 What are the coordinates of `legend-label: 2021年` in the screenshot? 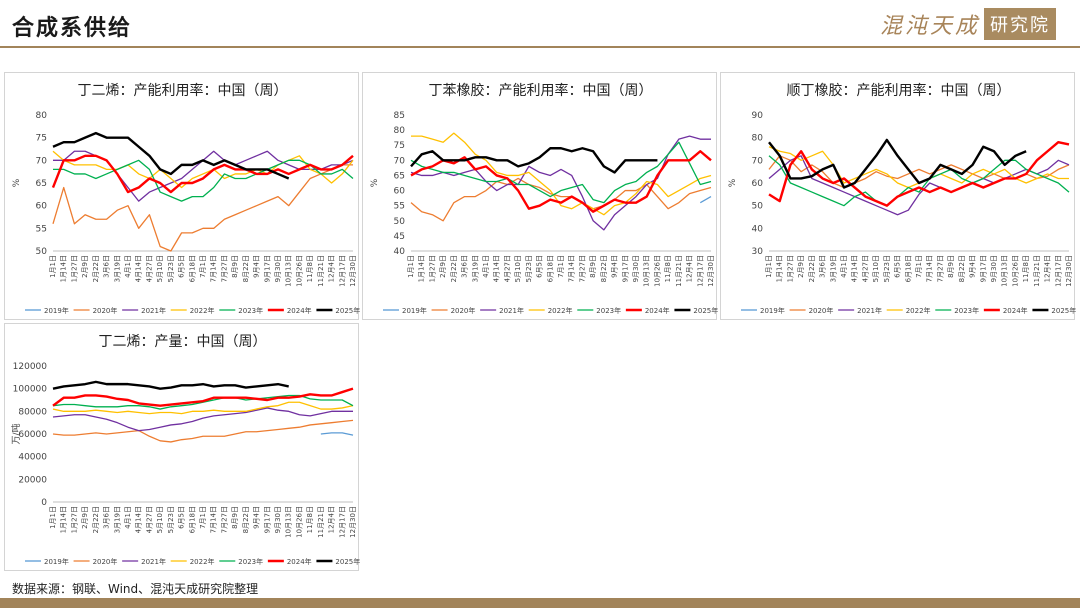 It's located at (153, 310).